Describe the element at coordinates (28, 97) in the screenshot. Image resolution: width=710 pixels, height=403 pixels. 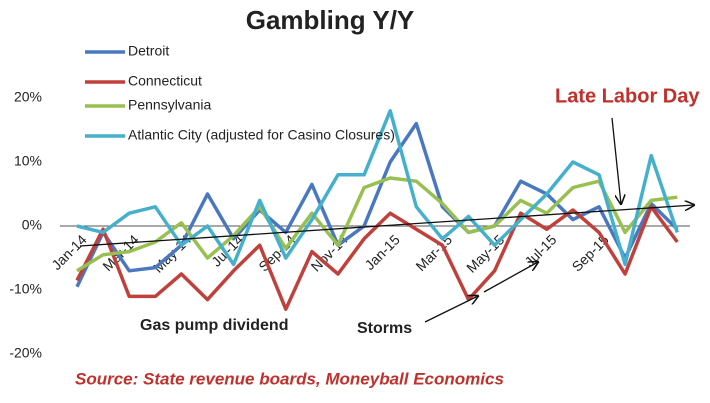
I see `y-tick-label: 20%` at that location.